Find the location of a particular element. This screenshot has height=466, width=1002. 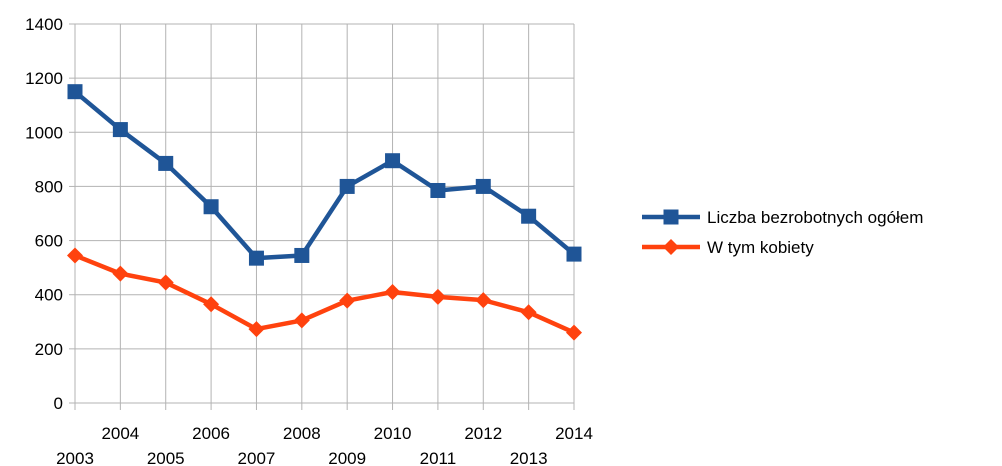

x-tick-label: 2003 is located at coordinates (75, 457).